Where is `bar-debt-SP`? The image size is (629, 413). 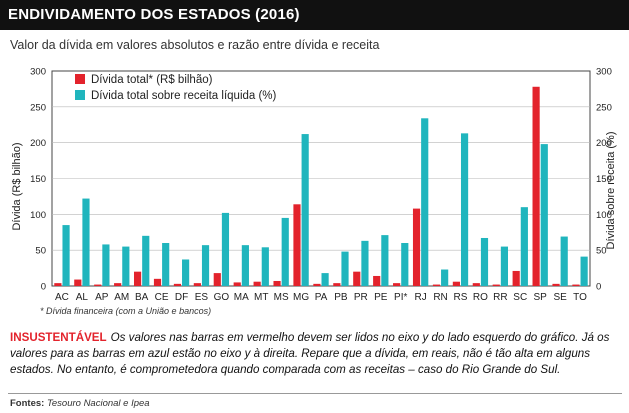 bar-debt-SP is located at coordinates (536, 186).